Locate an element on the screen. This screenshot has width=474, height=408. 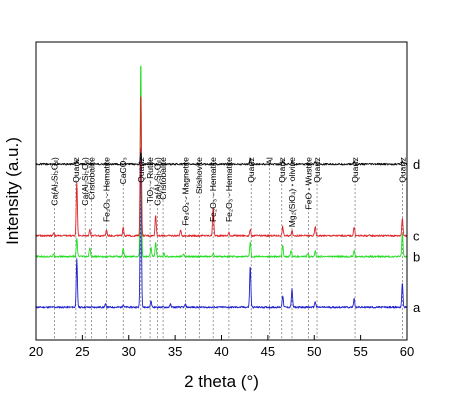
series-label-d: d is located at coordinates (416, 164).